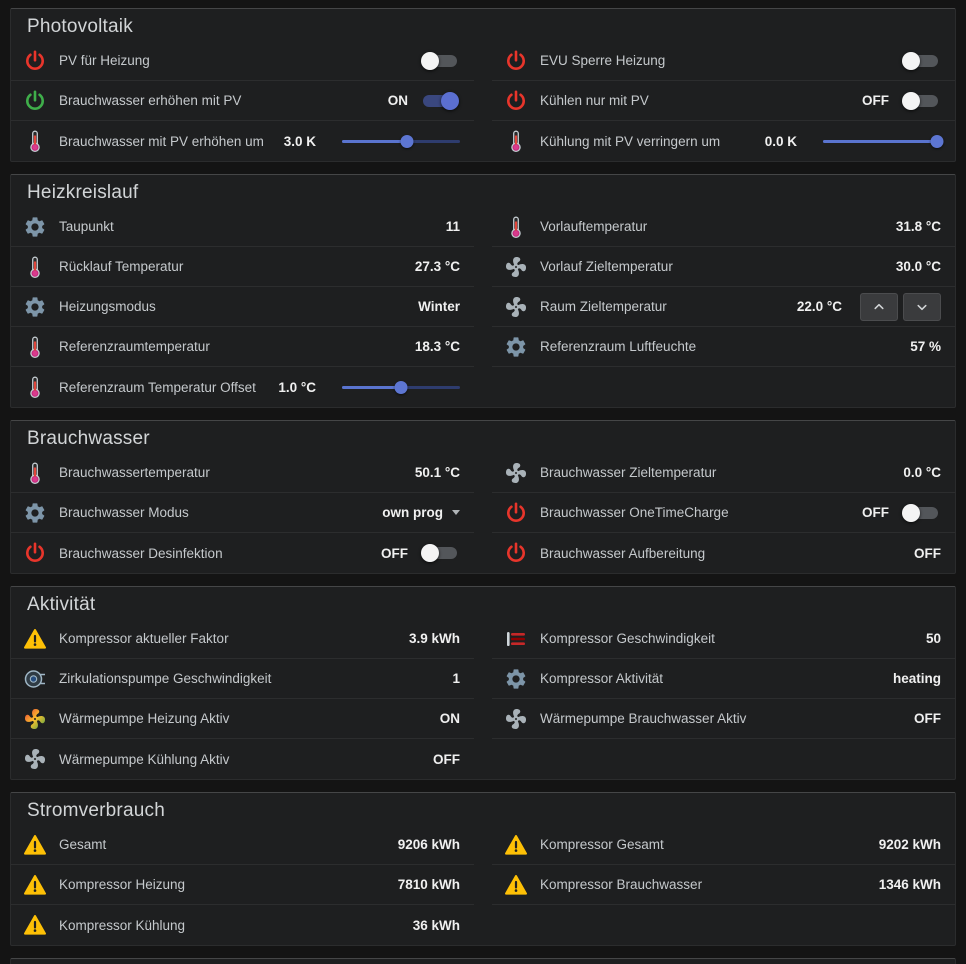  Describe the element at coordinates (594, 100) in the screenshot. I see `item-label: Kühlen nur mit PV` at that location.